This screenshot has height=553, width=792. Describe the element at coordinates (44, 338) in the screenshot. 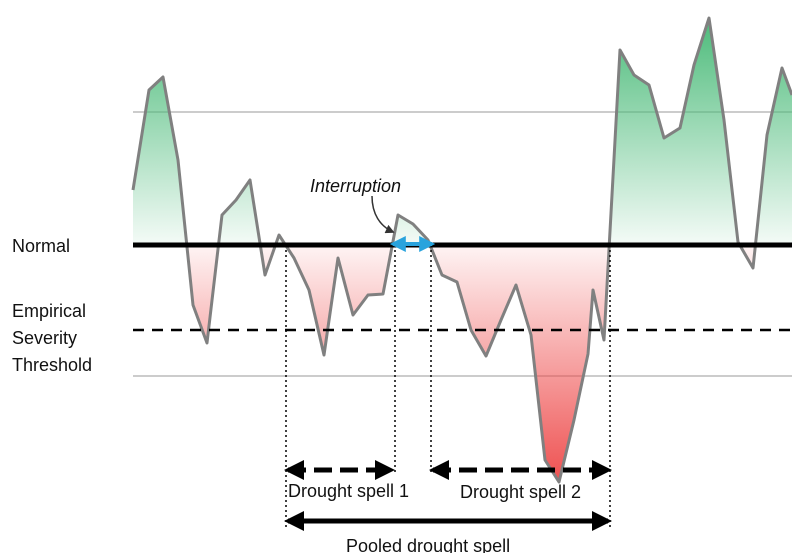

I see `threshold-label-line2: Severity` at that location.